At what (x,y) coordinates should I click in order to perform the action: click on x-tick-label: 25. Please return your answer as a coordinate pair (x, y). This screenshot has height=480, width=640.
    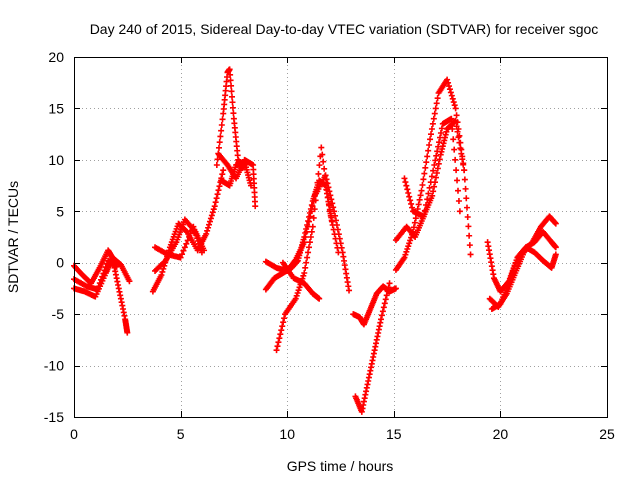
    Looking at the image, I should click on (607, 434).